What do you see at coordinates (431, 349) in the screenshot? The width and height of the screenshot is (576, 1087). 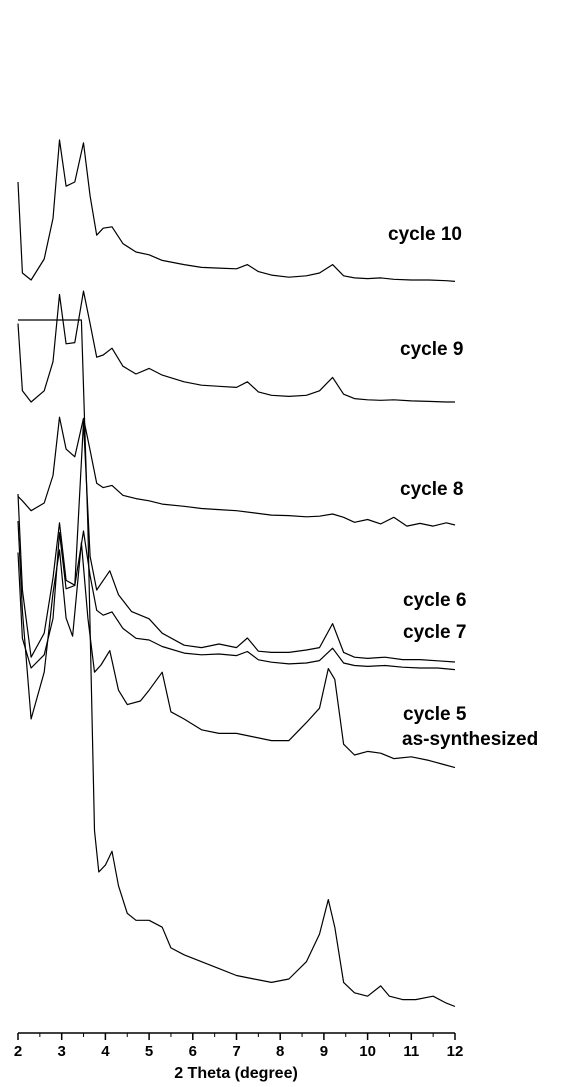 I see `series-label-cycle-9: cycle 9` at bounding box center [431, 349].